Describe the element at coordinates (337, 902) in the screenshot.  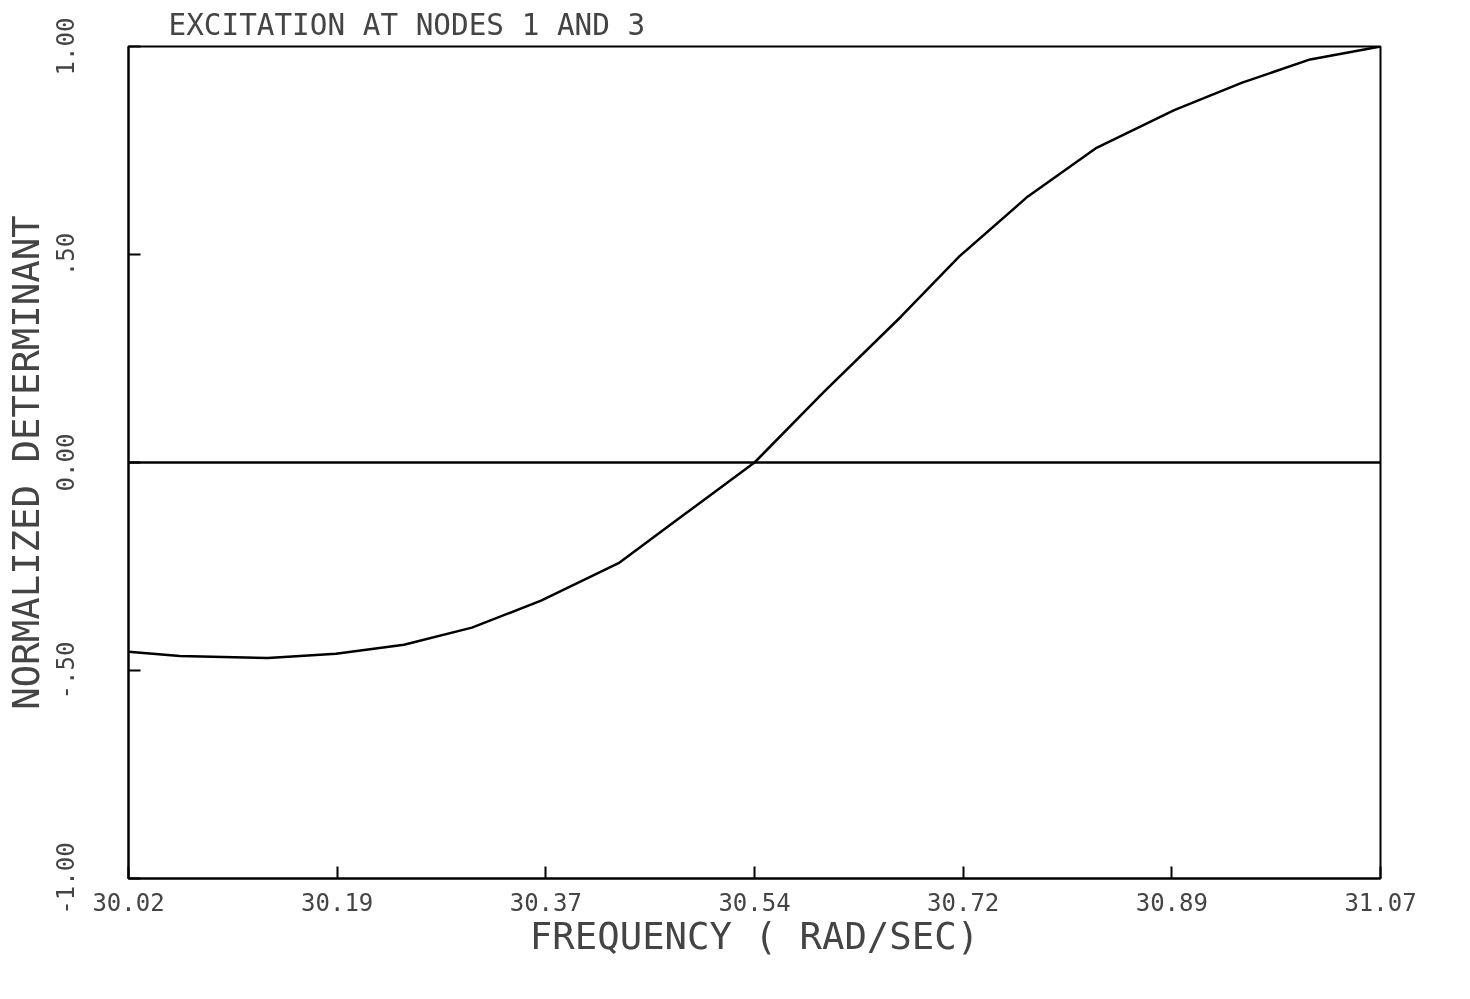
I see `x-tick-label: 30.19` at that location.